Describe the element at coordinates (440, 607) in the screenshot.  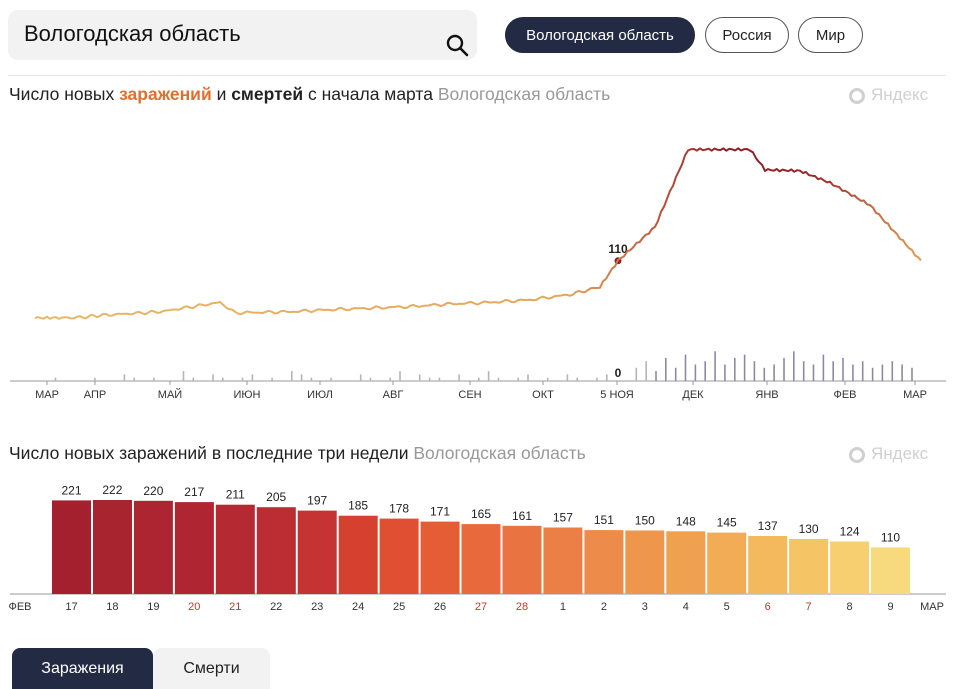
I see `x-tick-label: 26` at that location.